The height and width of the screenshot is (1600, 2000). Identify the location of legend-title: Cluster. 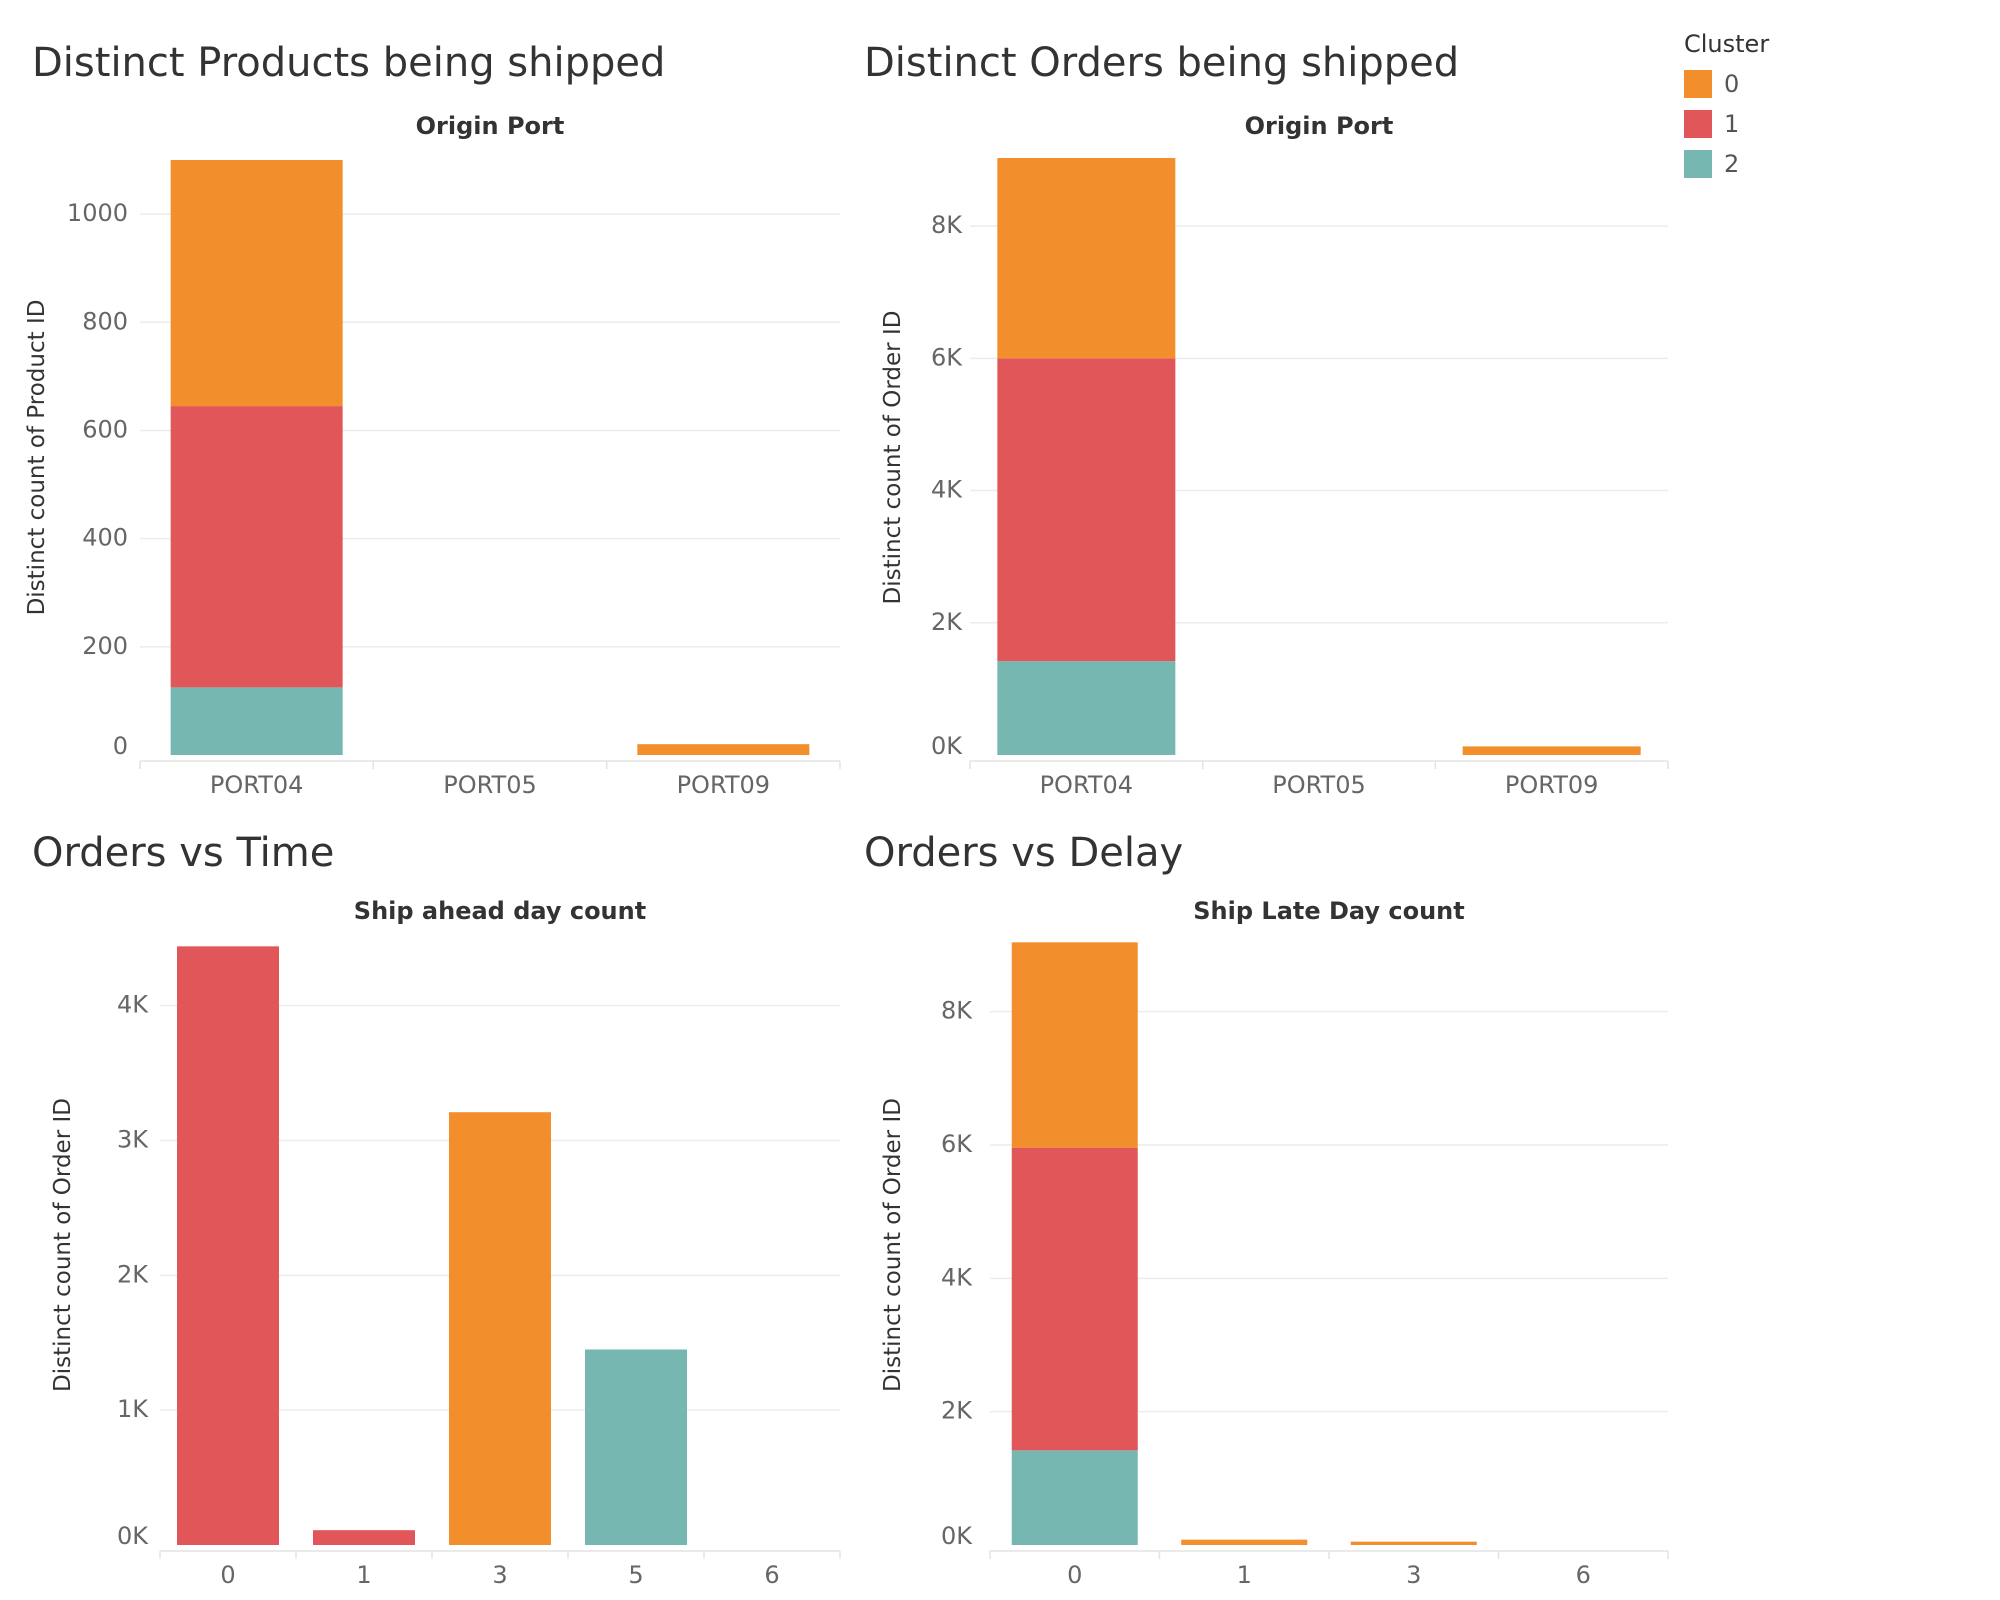
(1727, 44).